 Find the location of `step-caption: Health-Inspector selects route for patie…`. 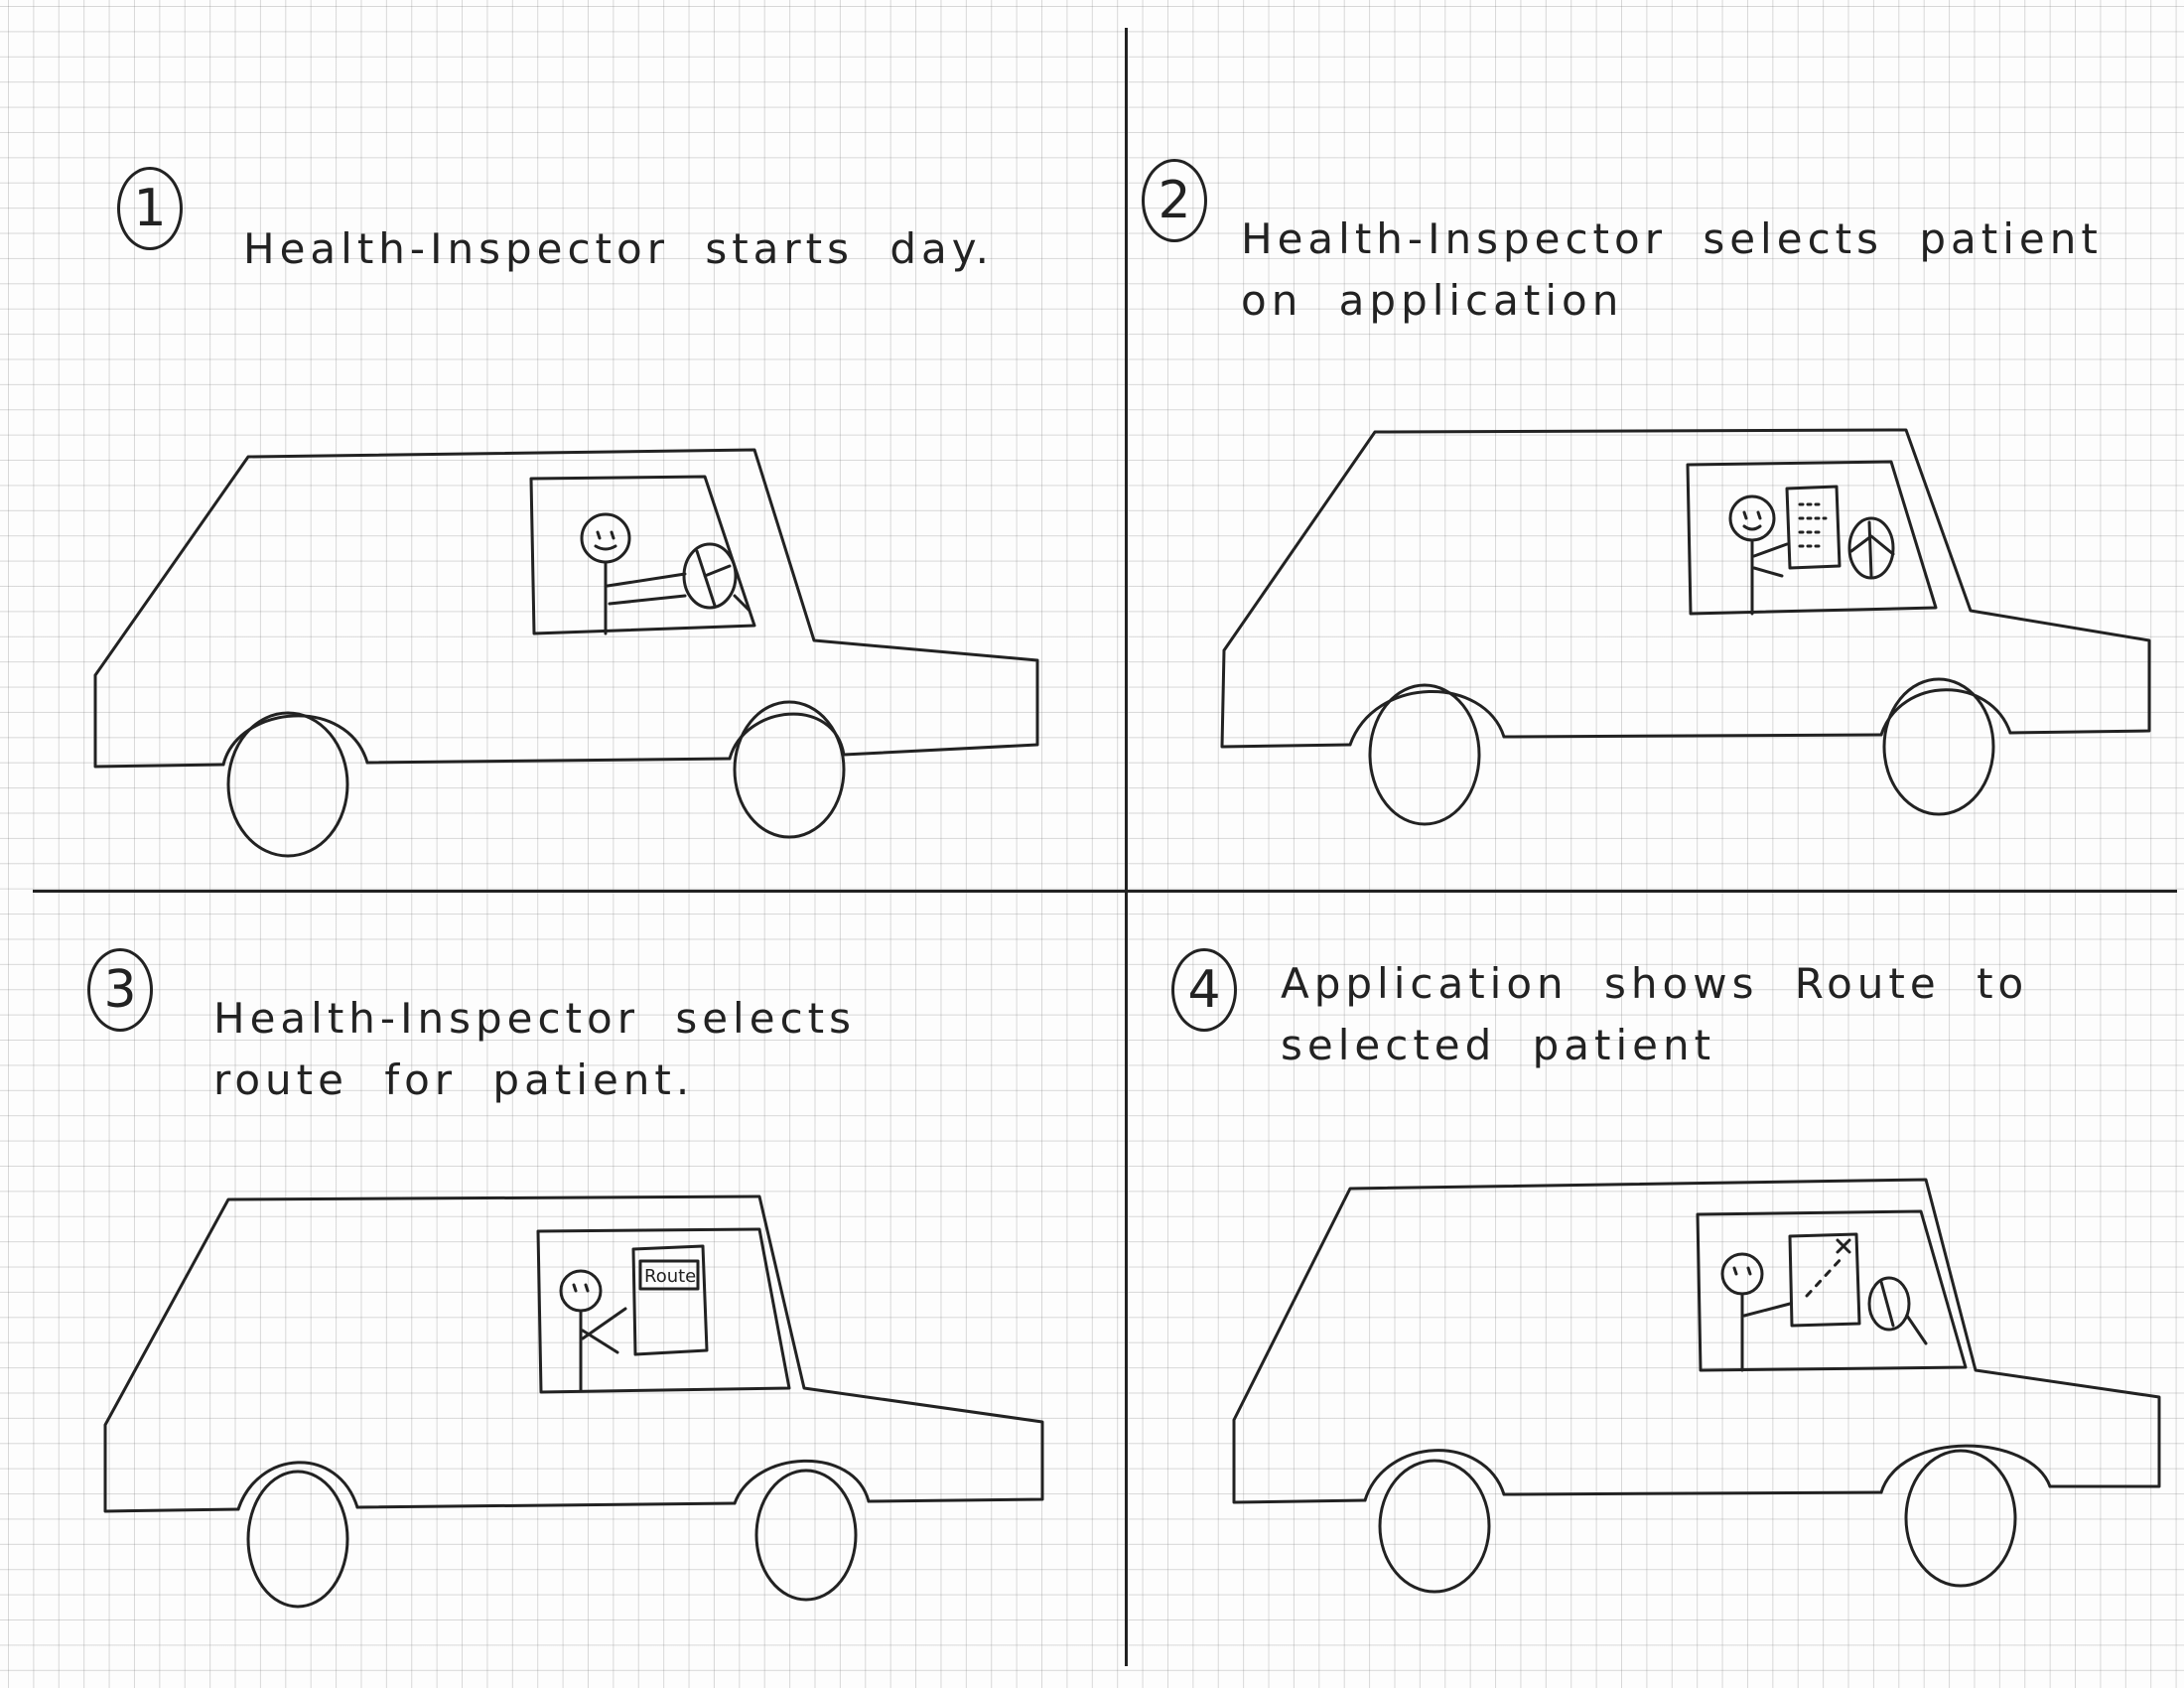

step-caption: Health-Inspector selects route for patie… is located at coordinates (535, 1049).